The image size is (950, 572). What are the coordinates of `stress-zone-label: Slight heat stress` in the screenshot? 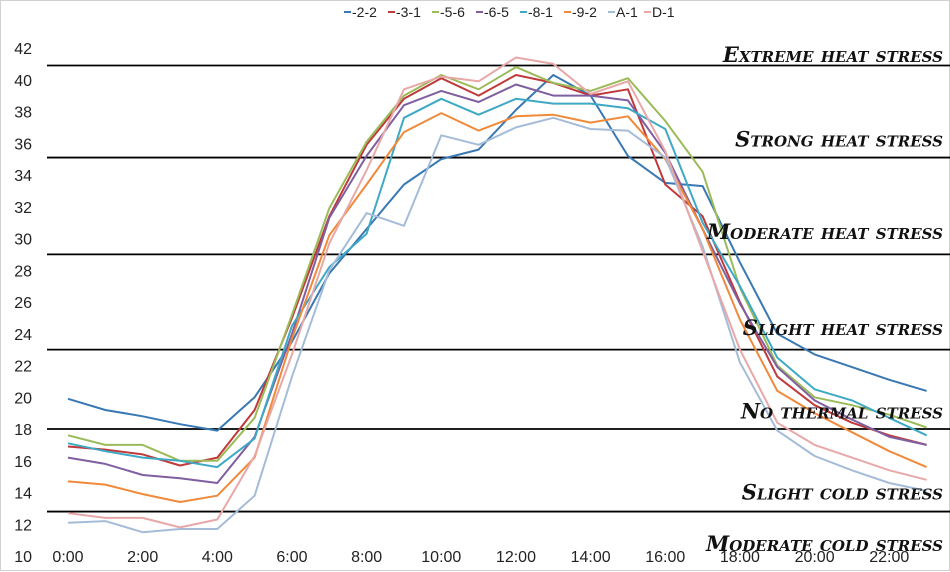 It's located at (843, 327).